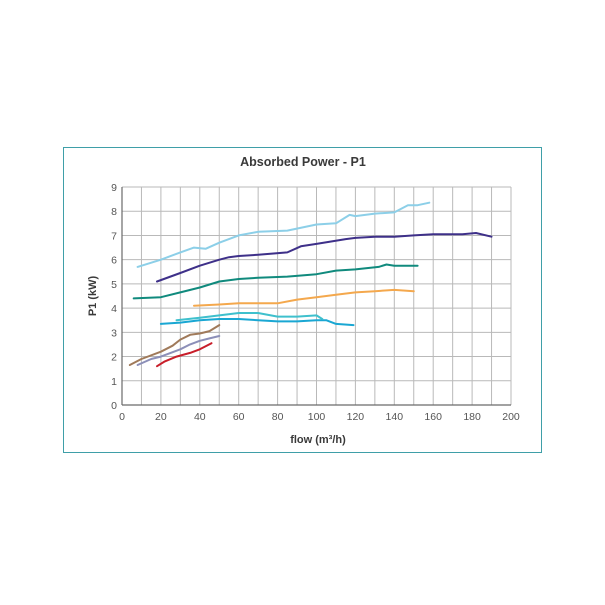 The height and width of the screenshot is (605, 605). What do you see at coordinates (114, 406) in the screenshot?
I see `y-tick-label: 0` at bounding box center [114, 406].